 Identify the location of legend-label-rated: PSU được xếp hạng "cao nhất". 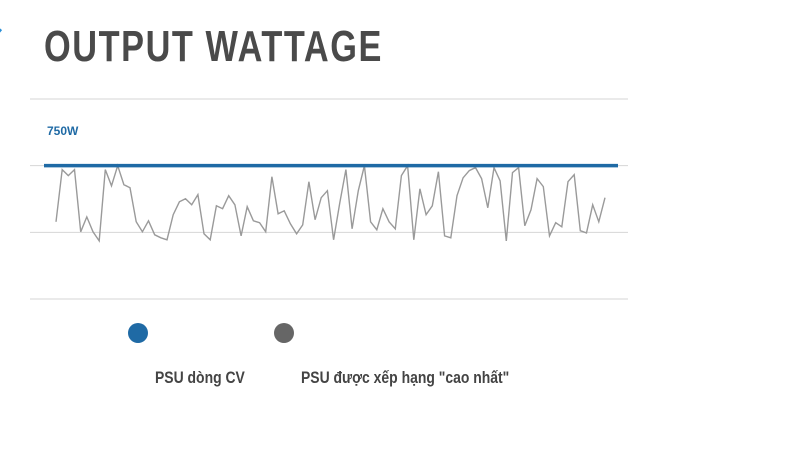
(405, 377).